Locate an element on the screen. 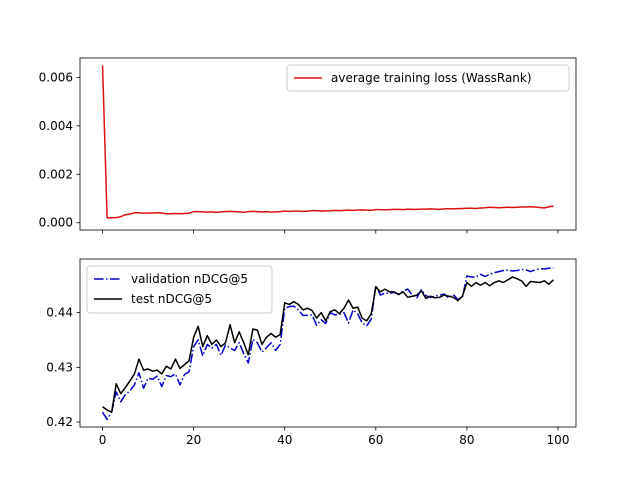 The image size is (640, 480). y-tick-label: 0.000 is located at coordinates (56, 223).